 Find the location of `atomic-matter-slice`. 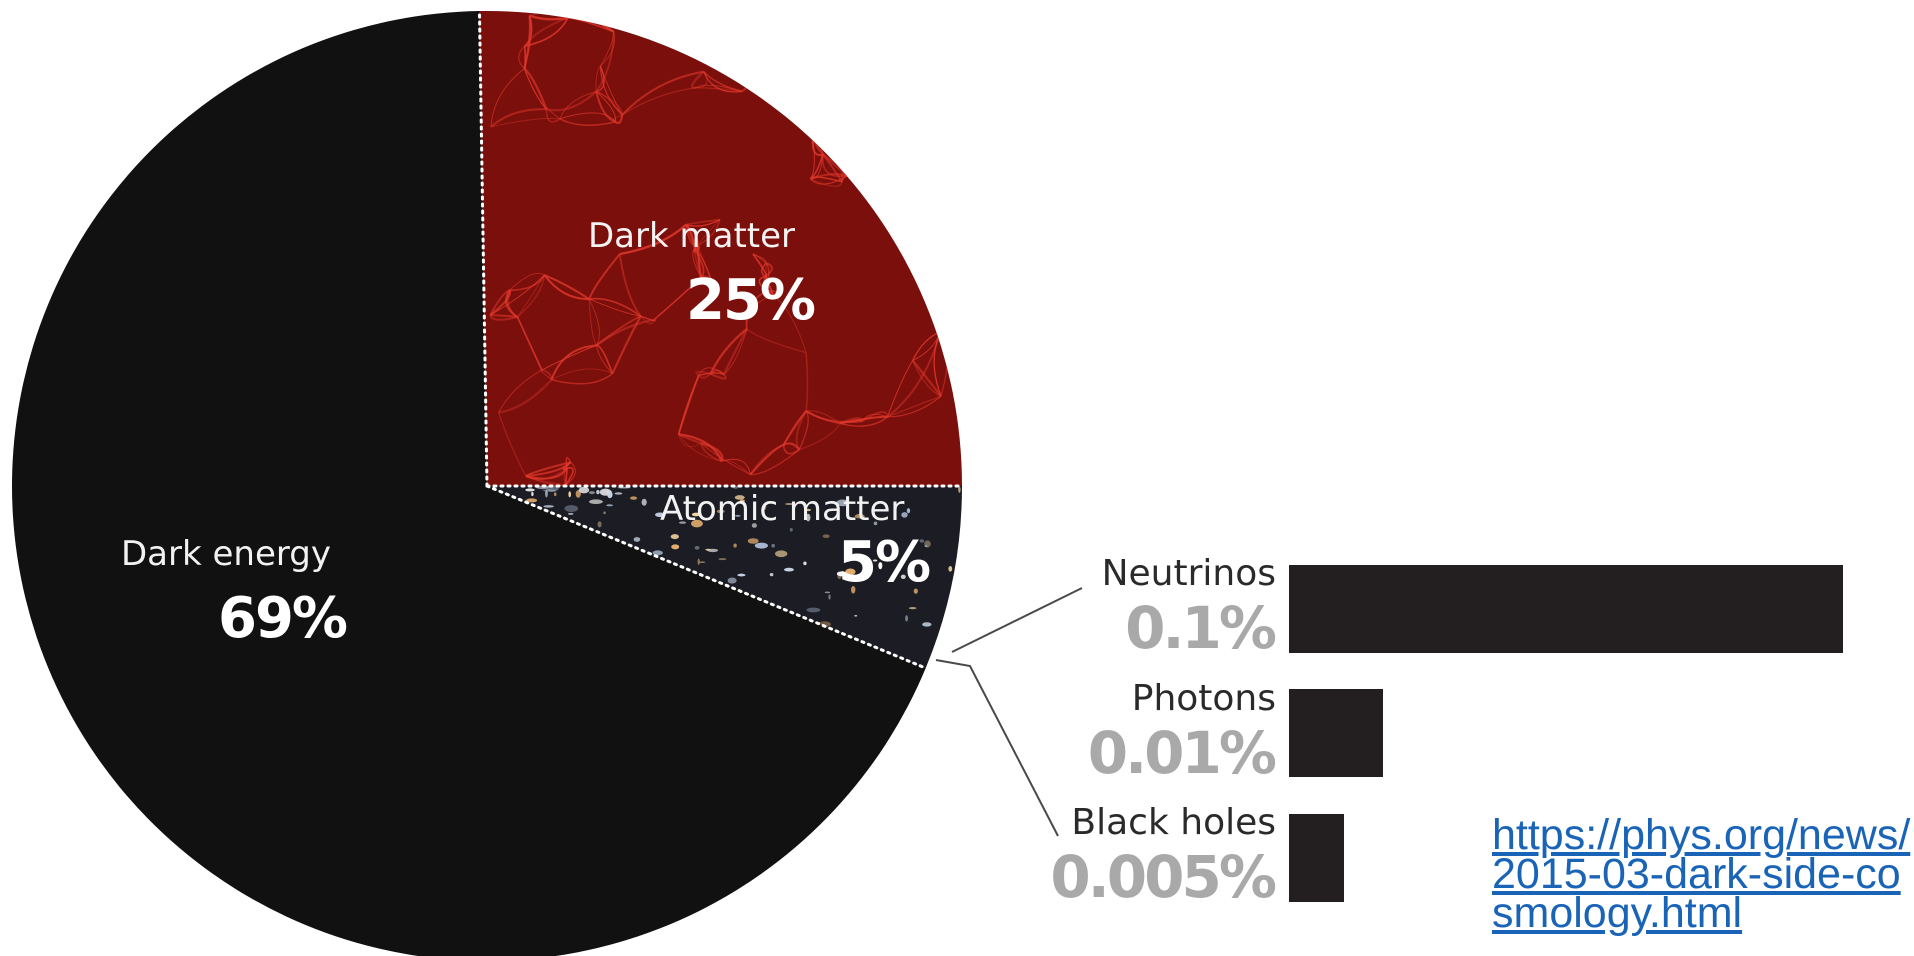

atomic-matter-slice is located at coordinates (724, 577).